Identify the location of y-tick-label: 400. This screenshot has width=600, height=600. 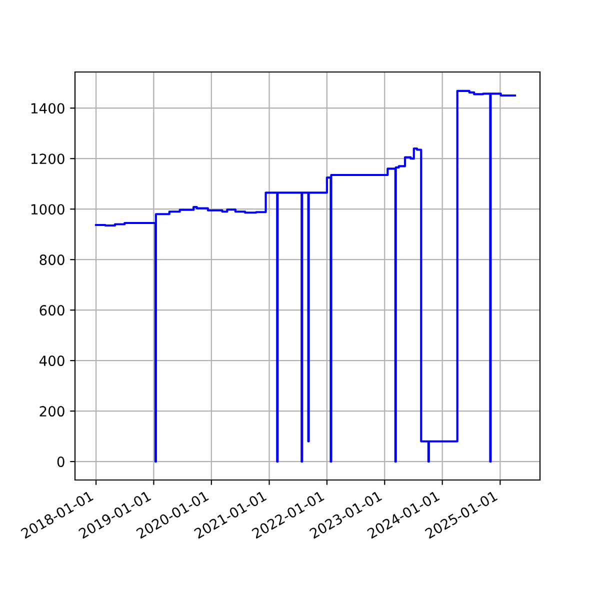
(51, 361).